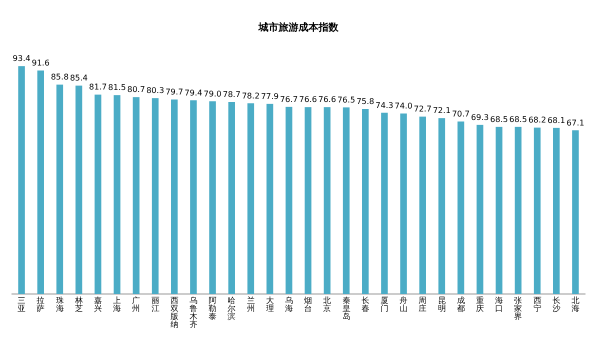 The image size is (605, 340). What do you see at coordinates (384, 305) in the screenshot?
I see `x-tick-label: 厦门` at bounding box center [384, 305].